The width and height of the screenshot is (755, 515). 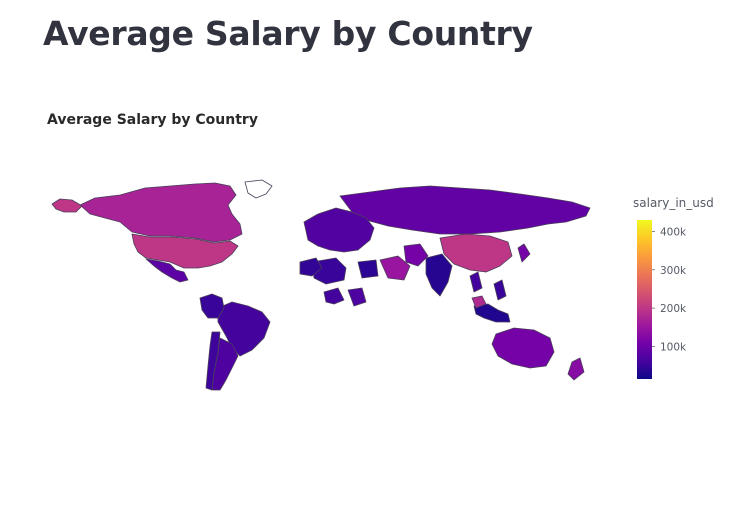 What do you see at coordinates (185, 251) in the screenshot?
I see `country-usa` at bounding box center [185, 251].